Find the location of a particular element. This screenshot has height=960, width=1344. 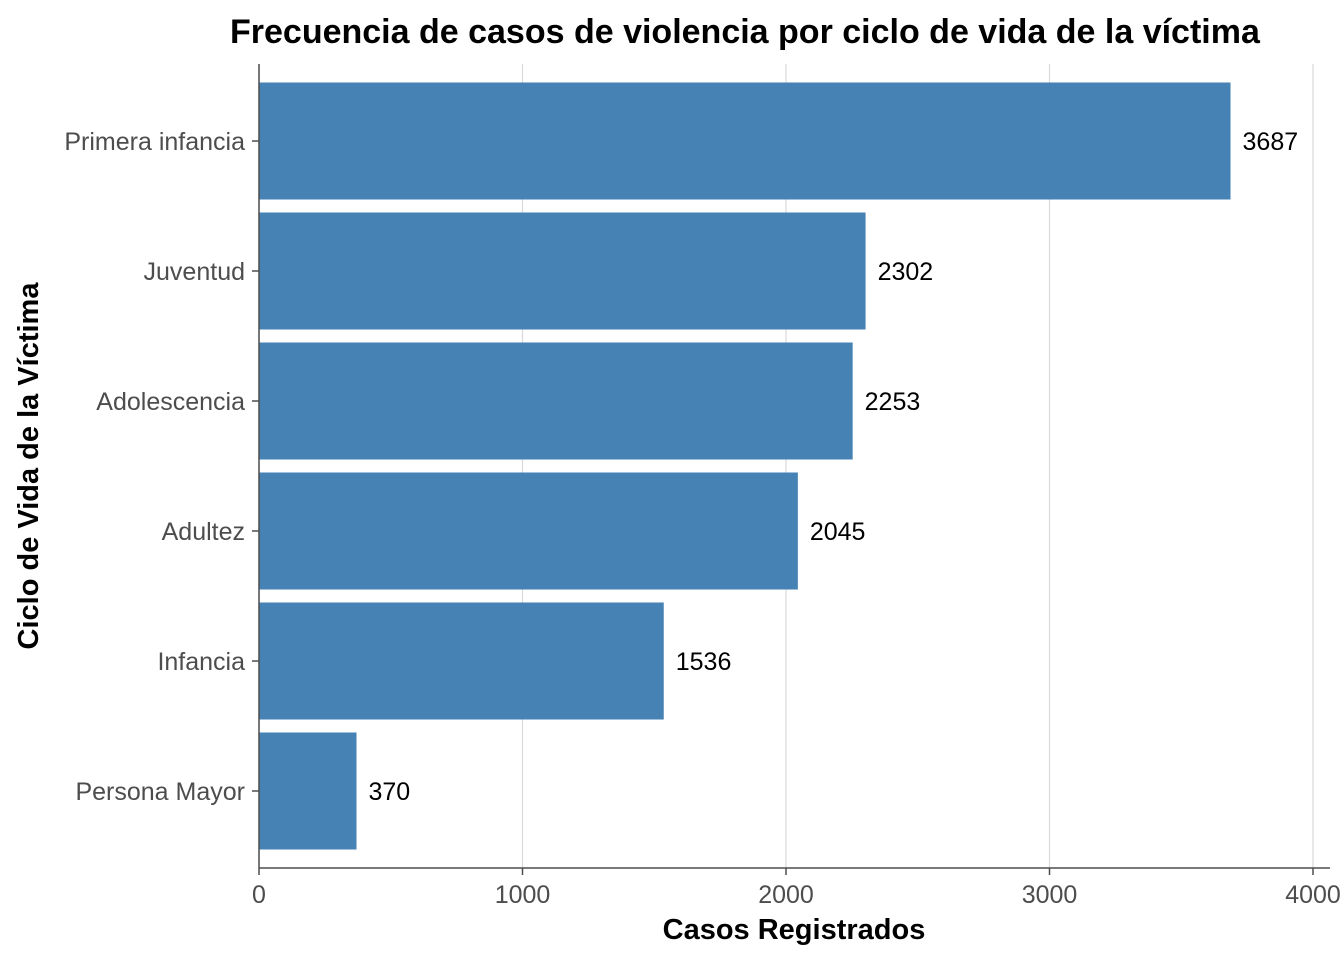

x-tick-label-2000: 2000 is located at coordinates (786, 895).